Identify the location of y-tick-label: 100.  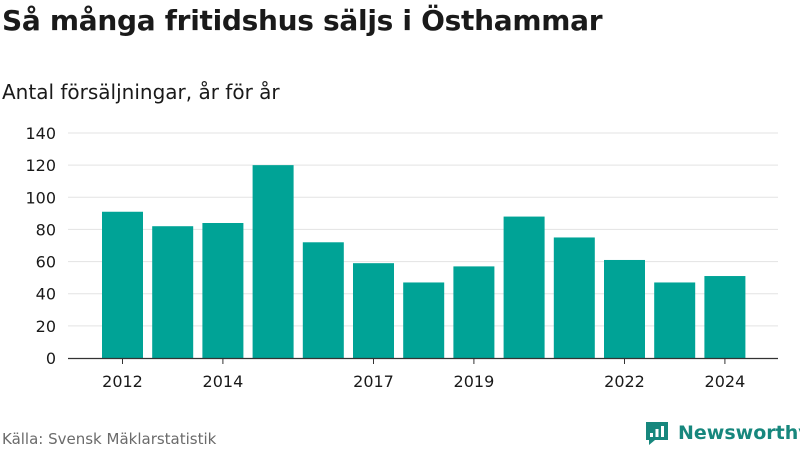
(40, 197).